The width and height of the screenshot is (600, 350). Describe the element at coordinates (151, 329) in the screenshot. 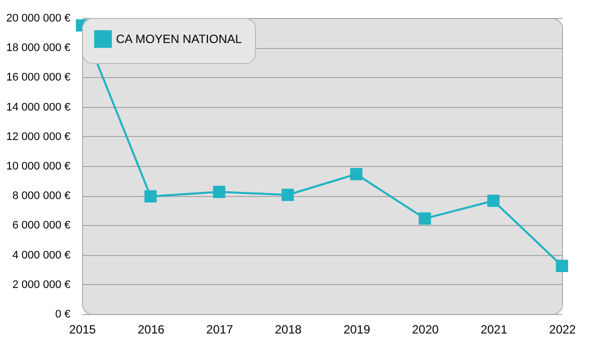

I see `x-tick-label: 2016` at that location.